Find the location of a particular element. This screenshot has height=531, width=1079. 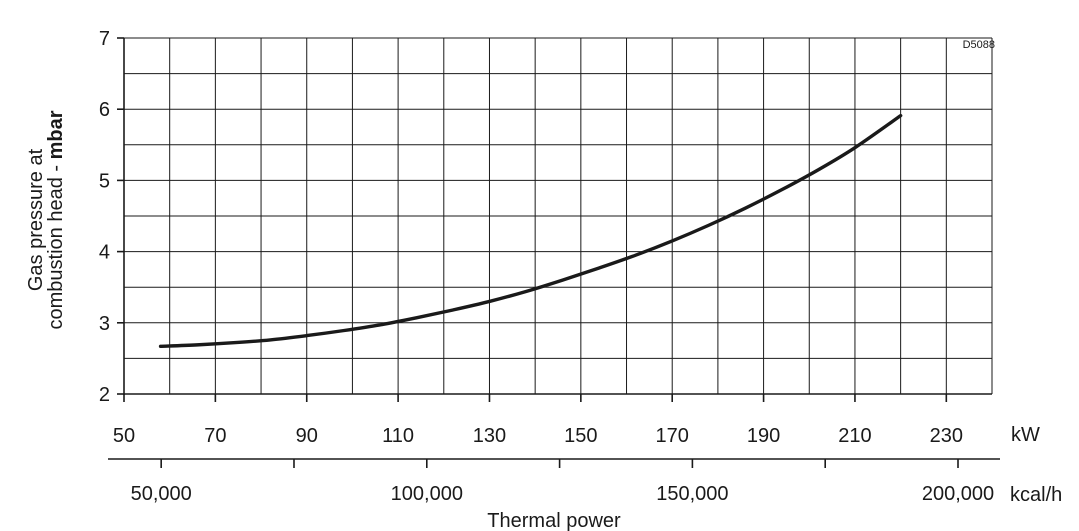

y-axis-title-line2: combustion head - mbar is located at coordinates (56, 219).